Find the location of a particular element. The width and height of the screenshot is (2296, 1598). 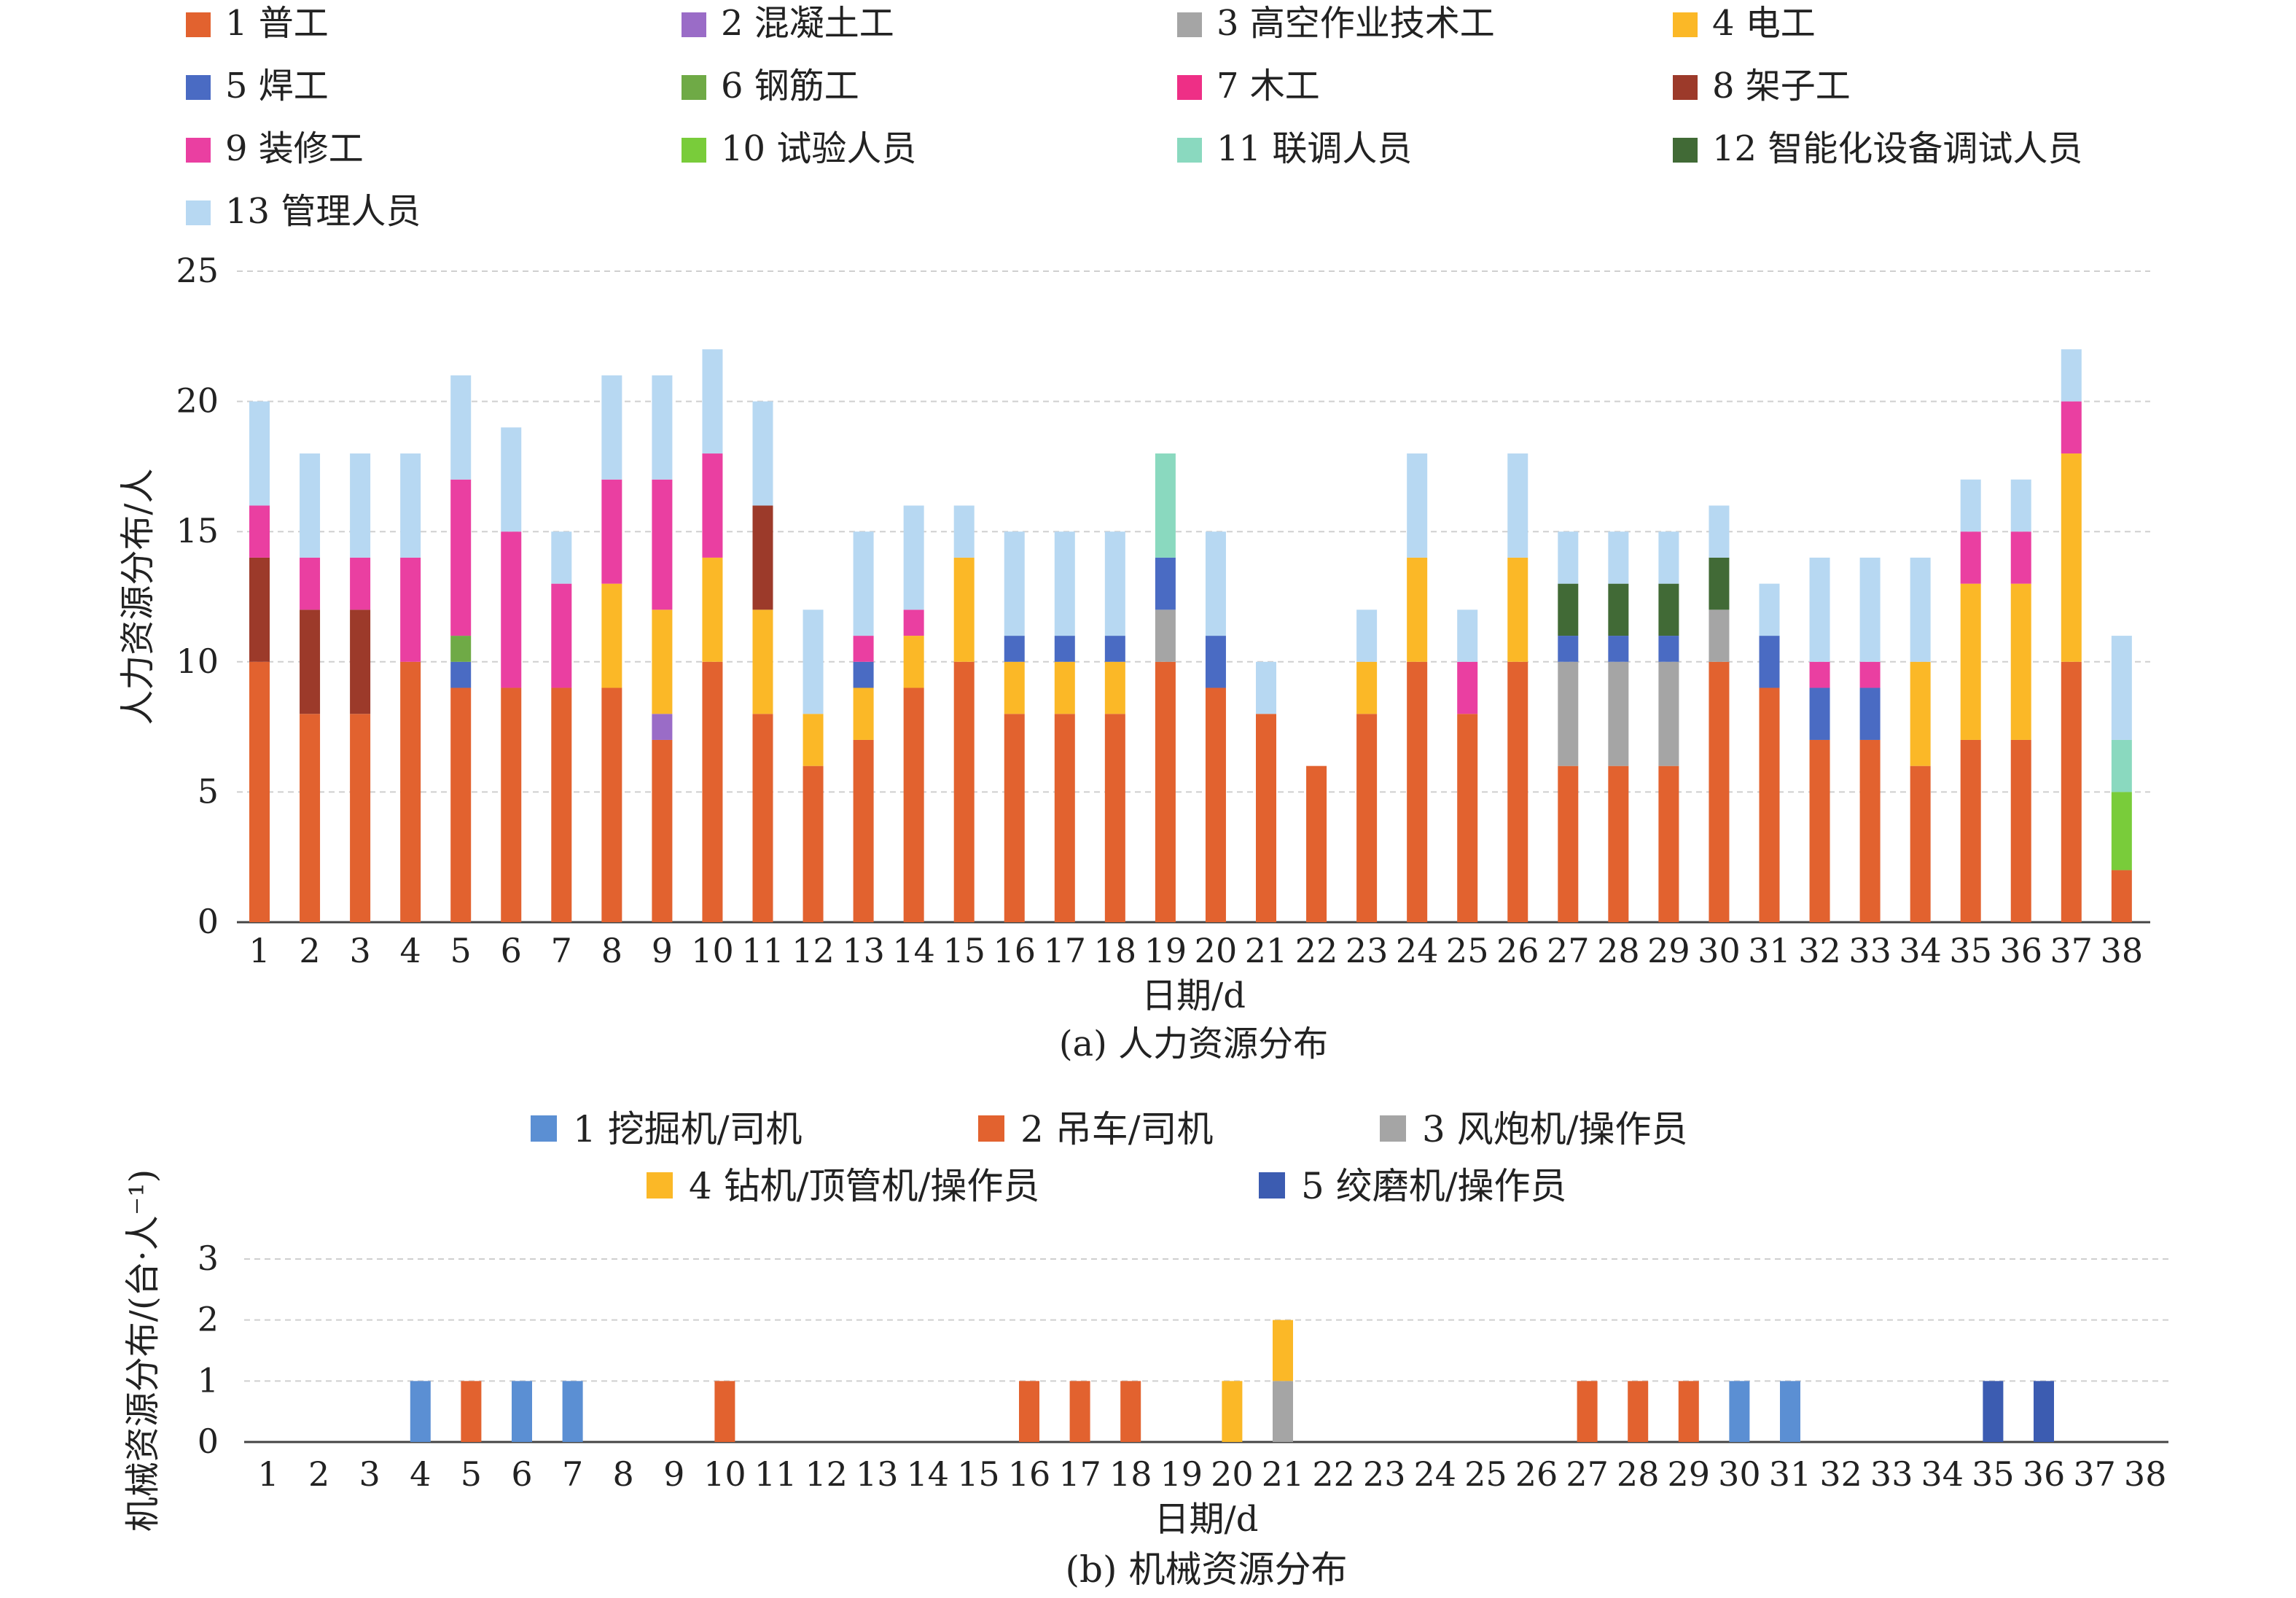

x-tick-label: 33 is located at coordinates (1892, 1474).